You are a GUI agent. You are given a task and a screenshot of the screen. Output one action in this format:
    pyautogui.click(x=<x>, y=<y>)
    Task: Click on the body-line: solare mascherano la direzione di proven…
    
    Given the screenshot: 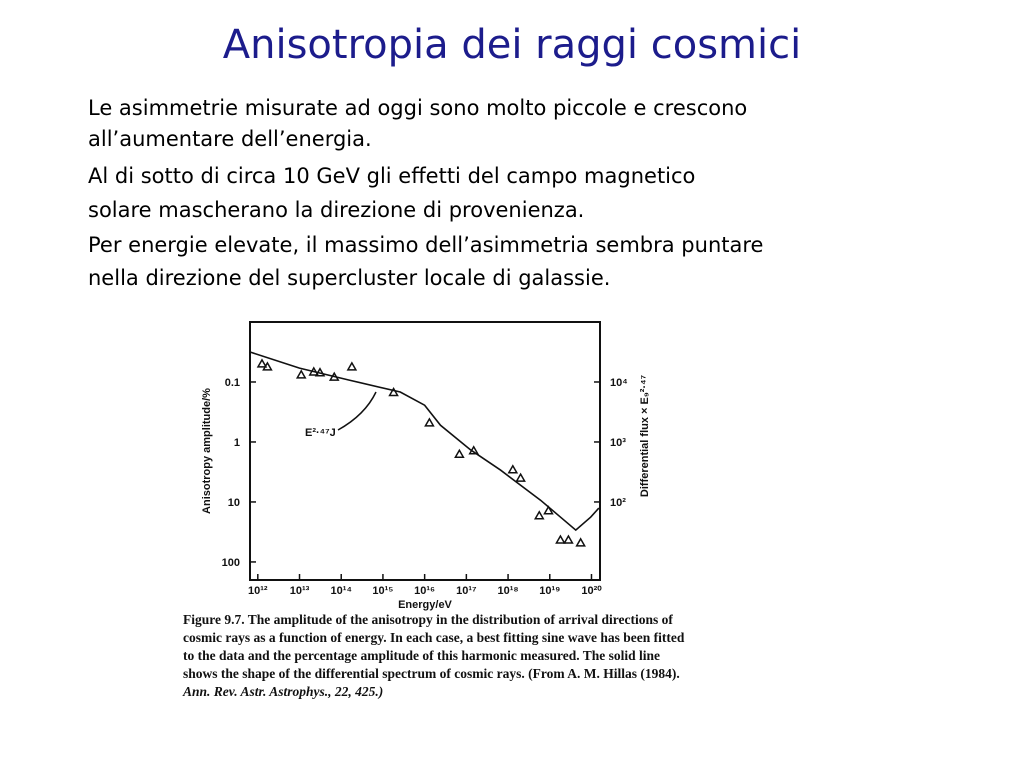 What is the action you would take?
    pyautogui.click(x=336, y=210)
    